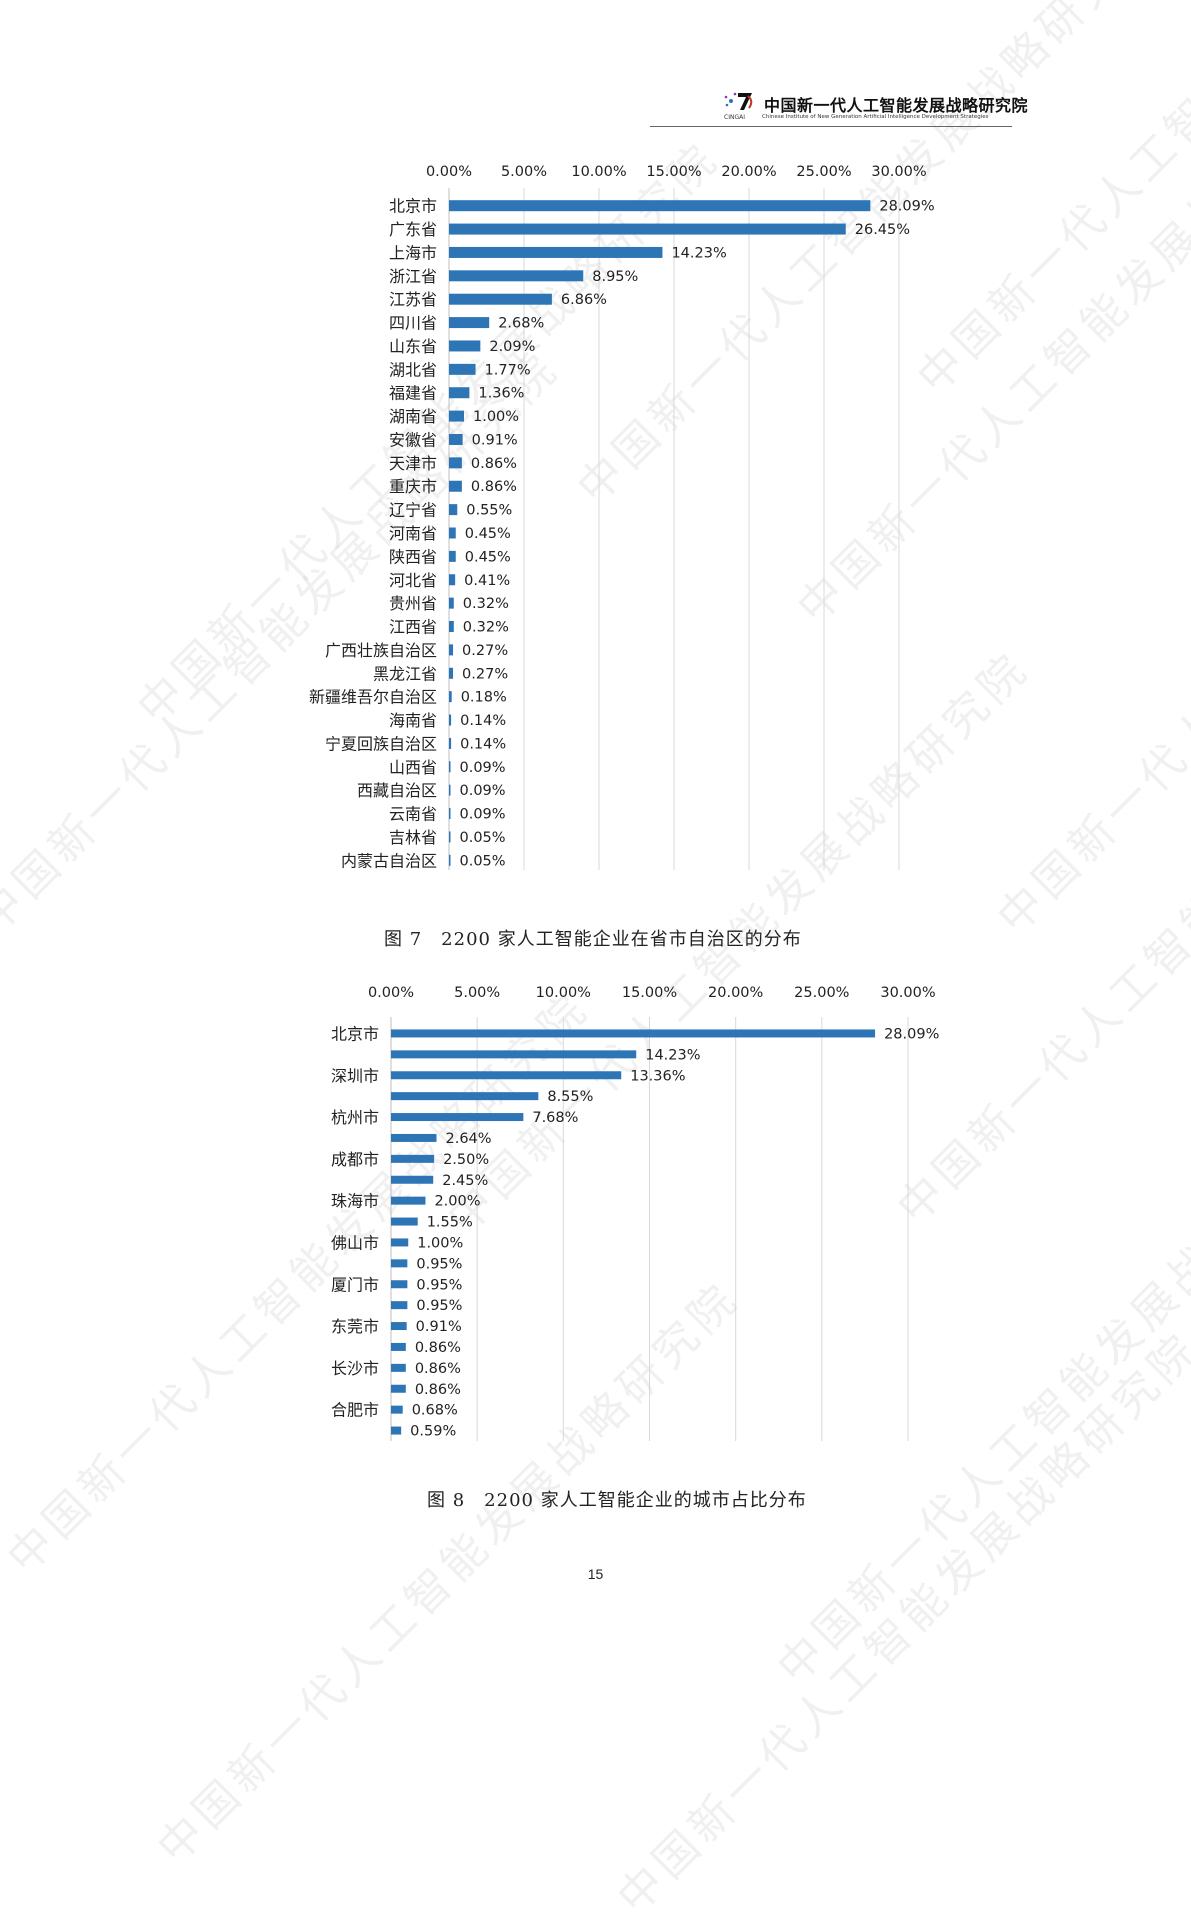 The height and width of the screenshot is (1925, 1191). I want to click on province-category-label: 安徽省, so click(413, 439).